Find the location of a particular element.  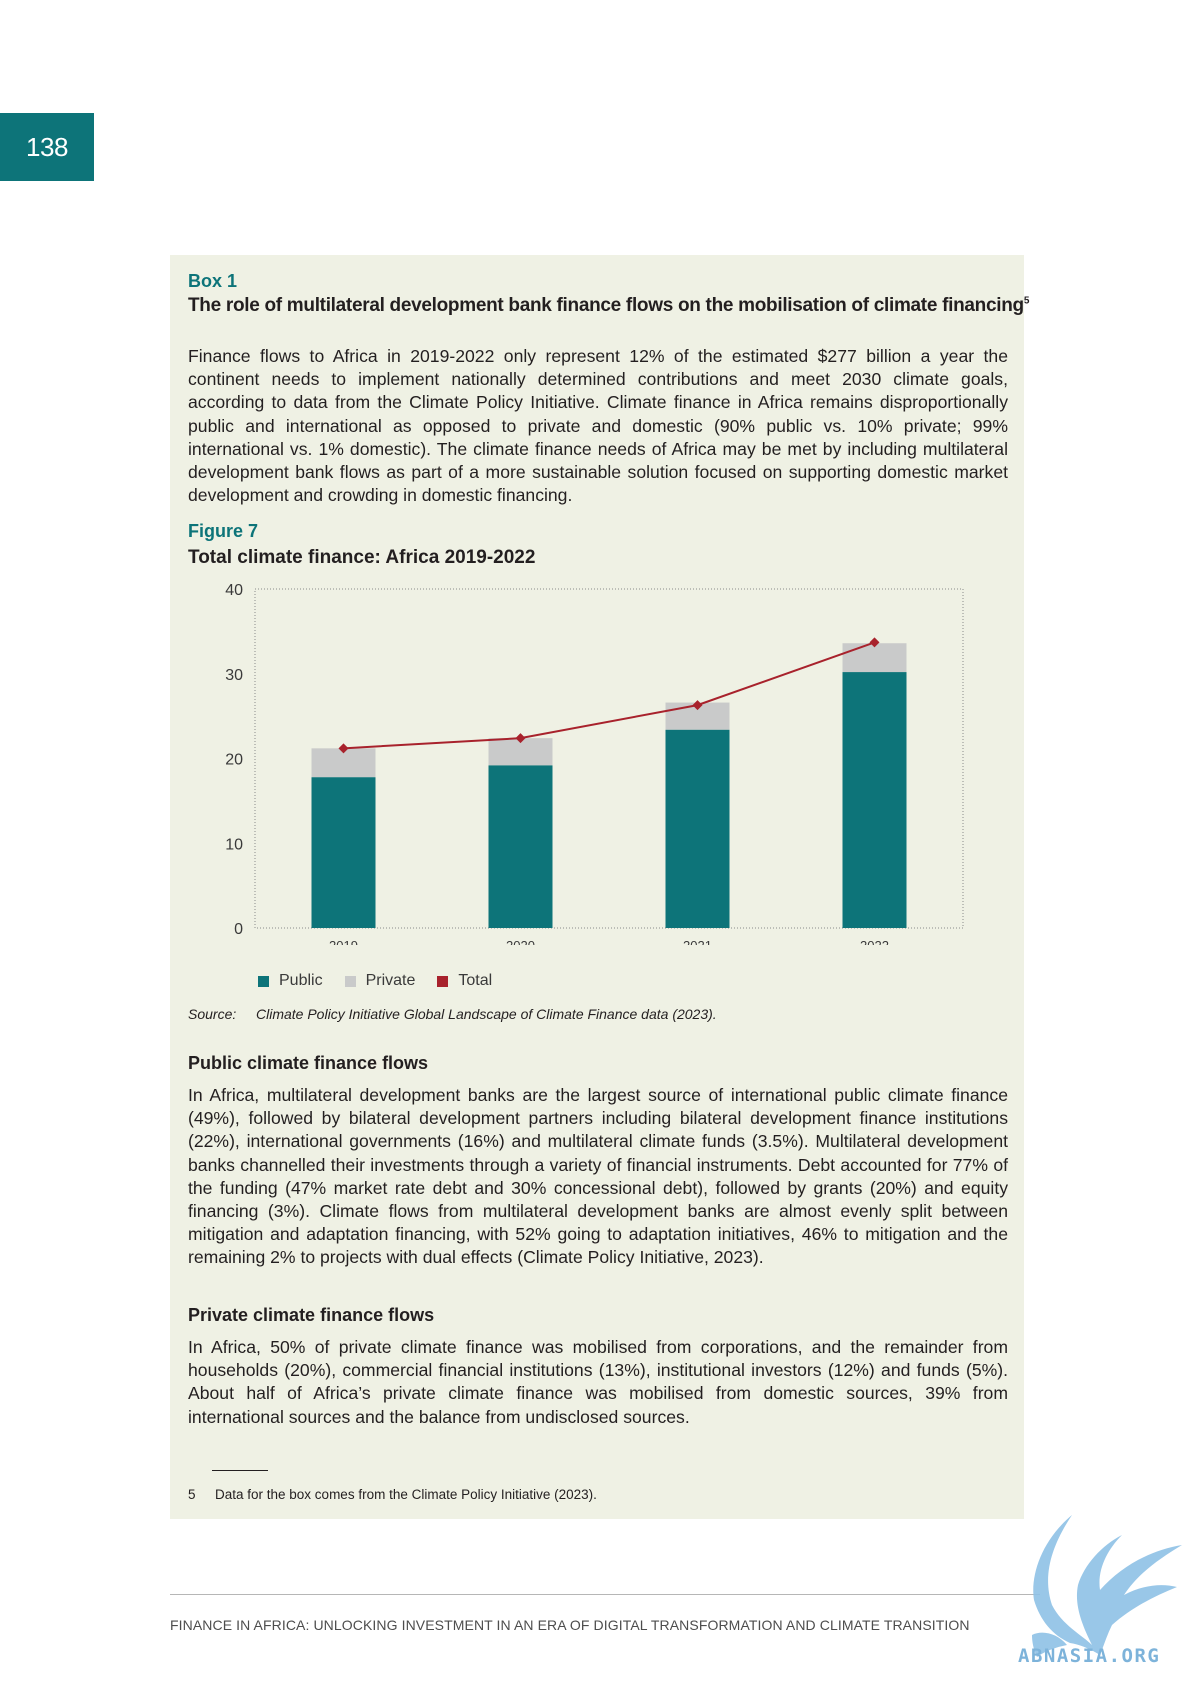

total-line is located at coordinates (609, 695).